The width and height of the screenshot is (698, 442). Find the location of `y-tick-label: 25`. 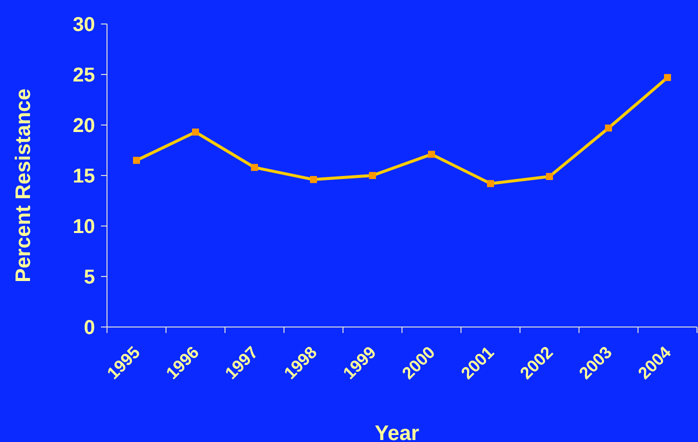

y-tick-label: 25 is located at coordinates (83, 75).